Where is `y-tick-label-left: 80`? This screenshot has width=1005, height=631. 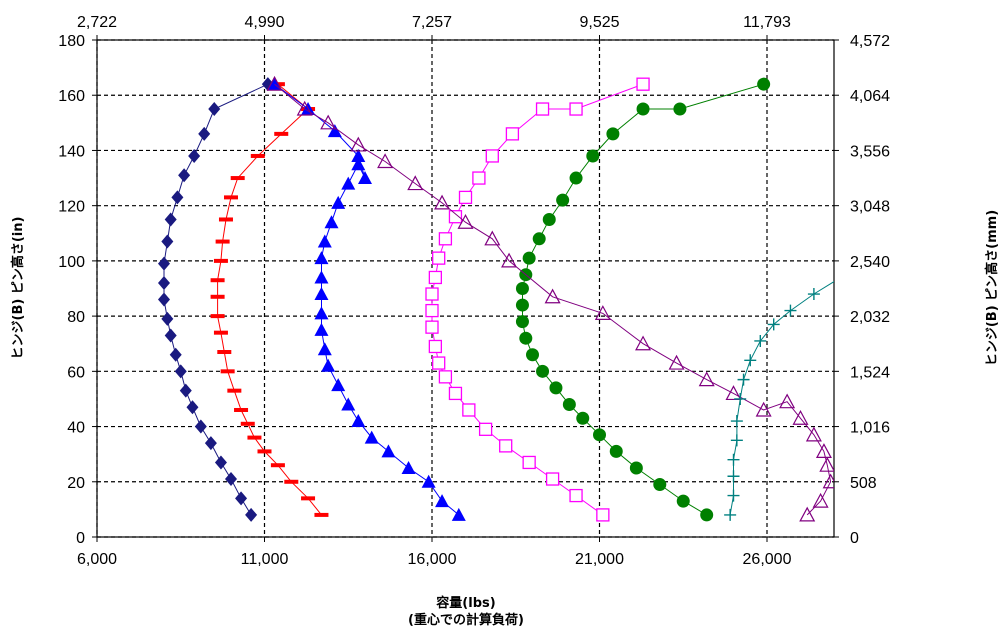 y-tick-label-left: 80 is located at coordinates (76, 317).